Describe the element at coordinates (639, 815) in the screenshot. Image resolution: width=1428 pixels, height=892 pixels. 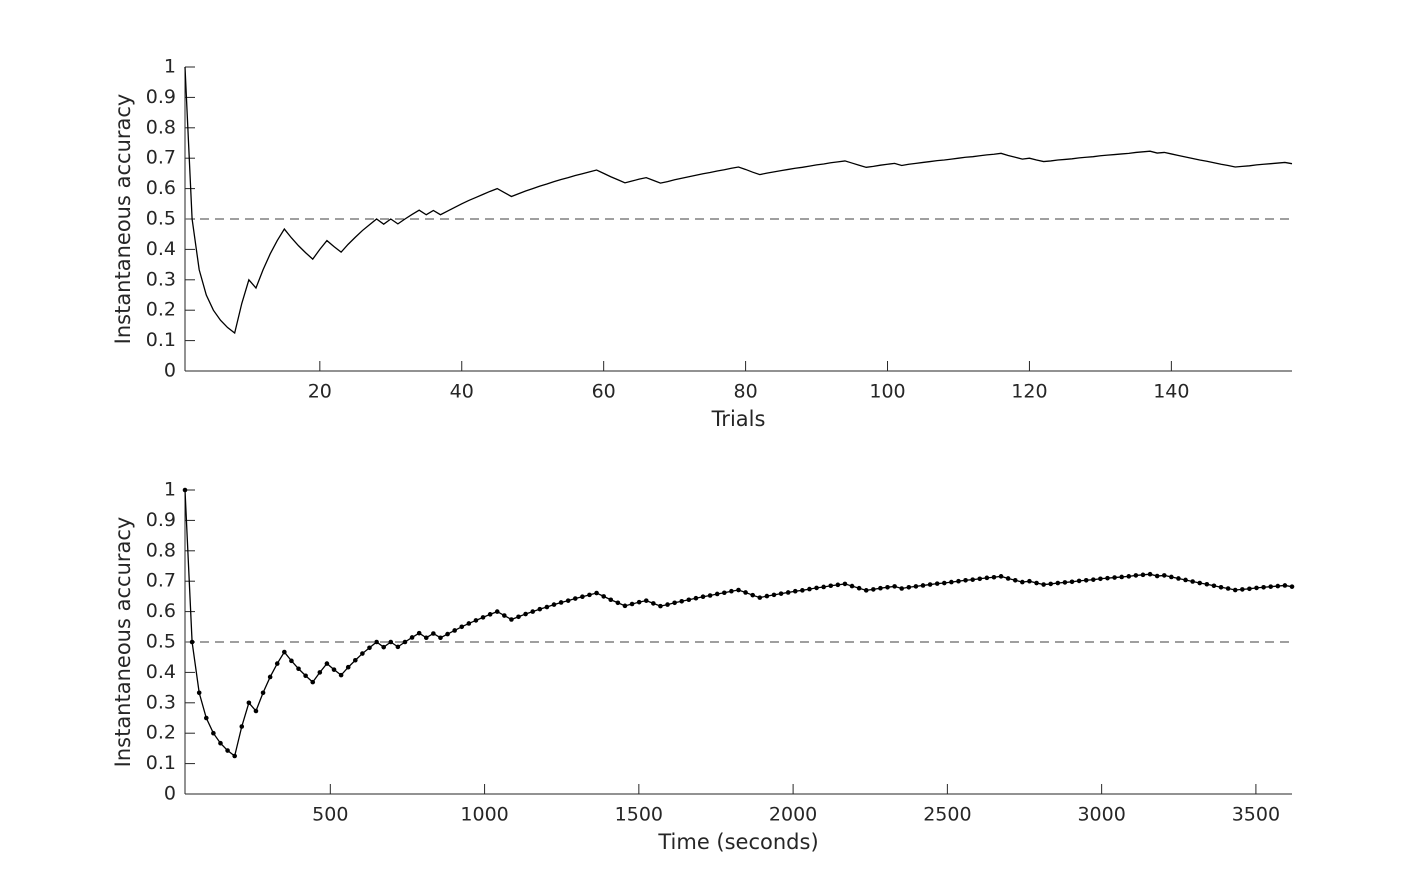
I see `x-tick-label: 1500` at that location.